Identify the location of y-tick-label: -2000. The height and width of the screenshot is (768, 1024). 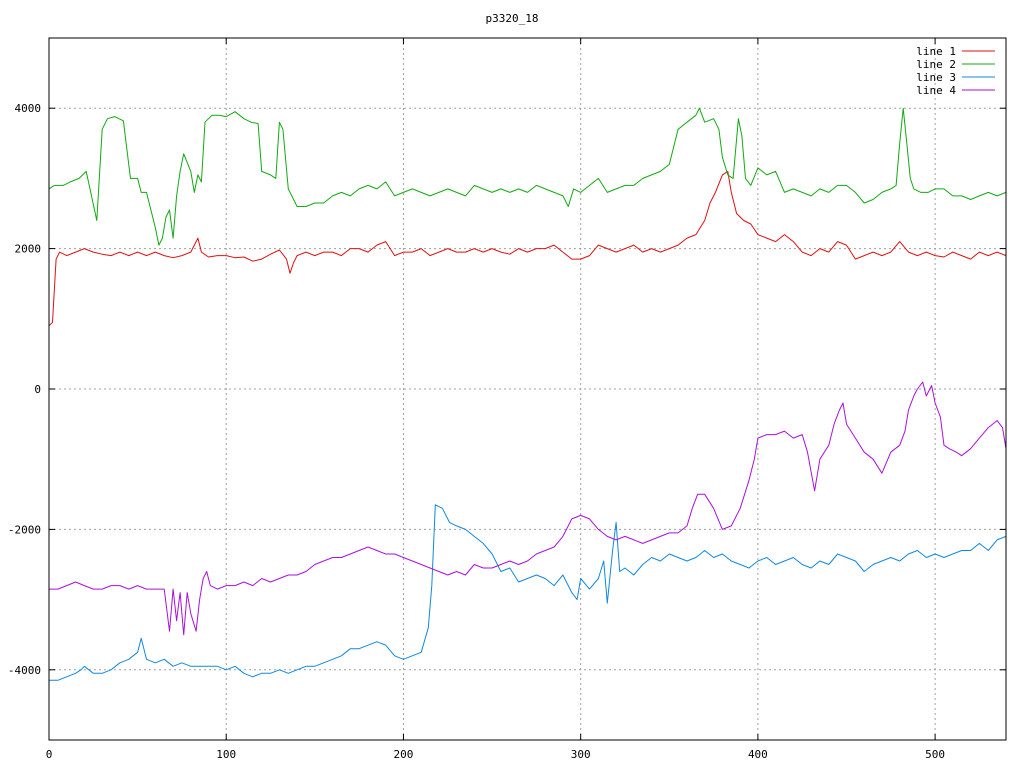
(24, 529).